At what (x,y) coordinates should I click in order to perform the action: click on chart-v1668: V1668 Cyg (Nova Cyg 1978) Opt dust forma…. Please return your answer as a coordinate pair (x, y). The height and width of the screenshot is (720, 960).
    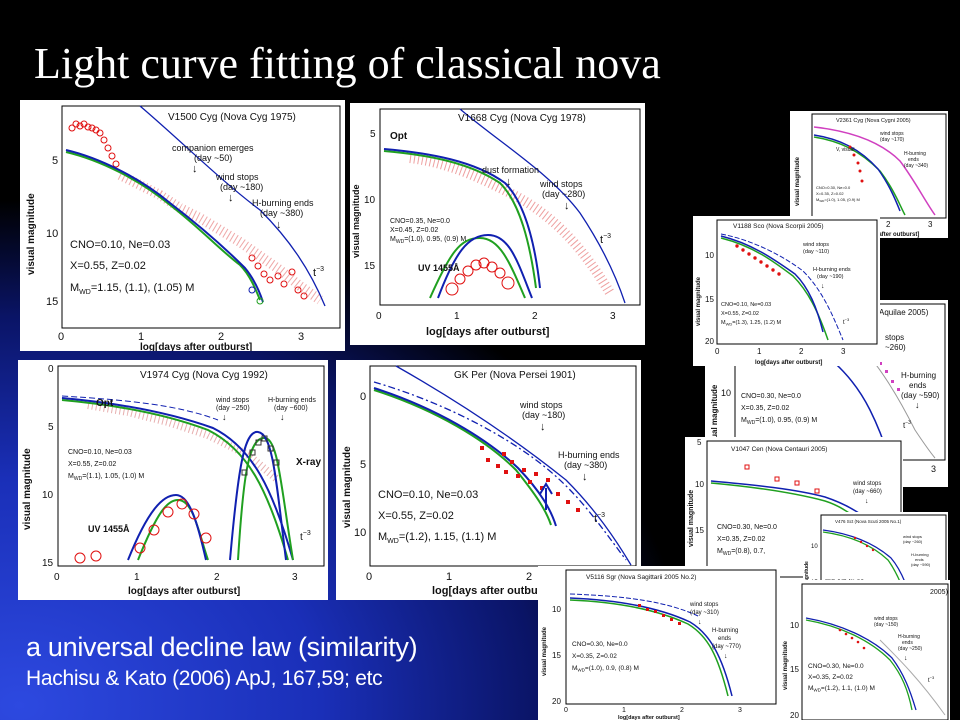
    Looking at the image, I should click on (497, 224).